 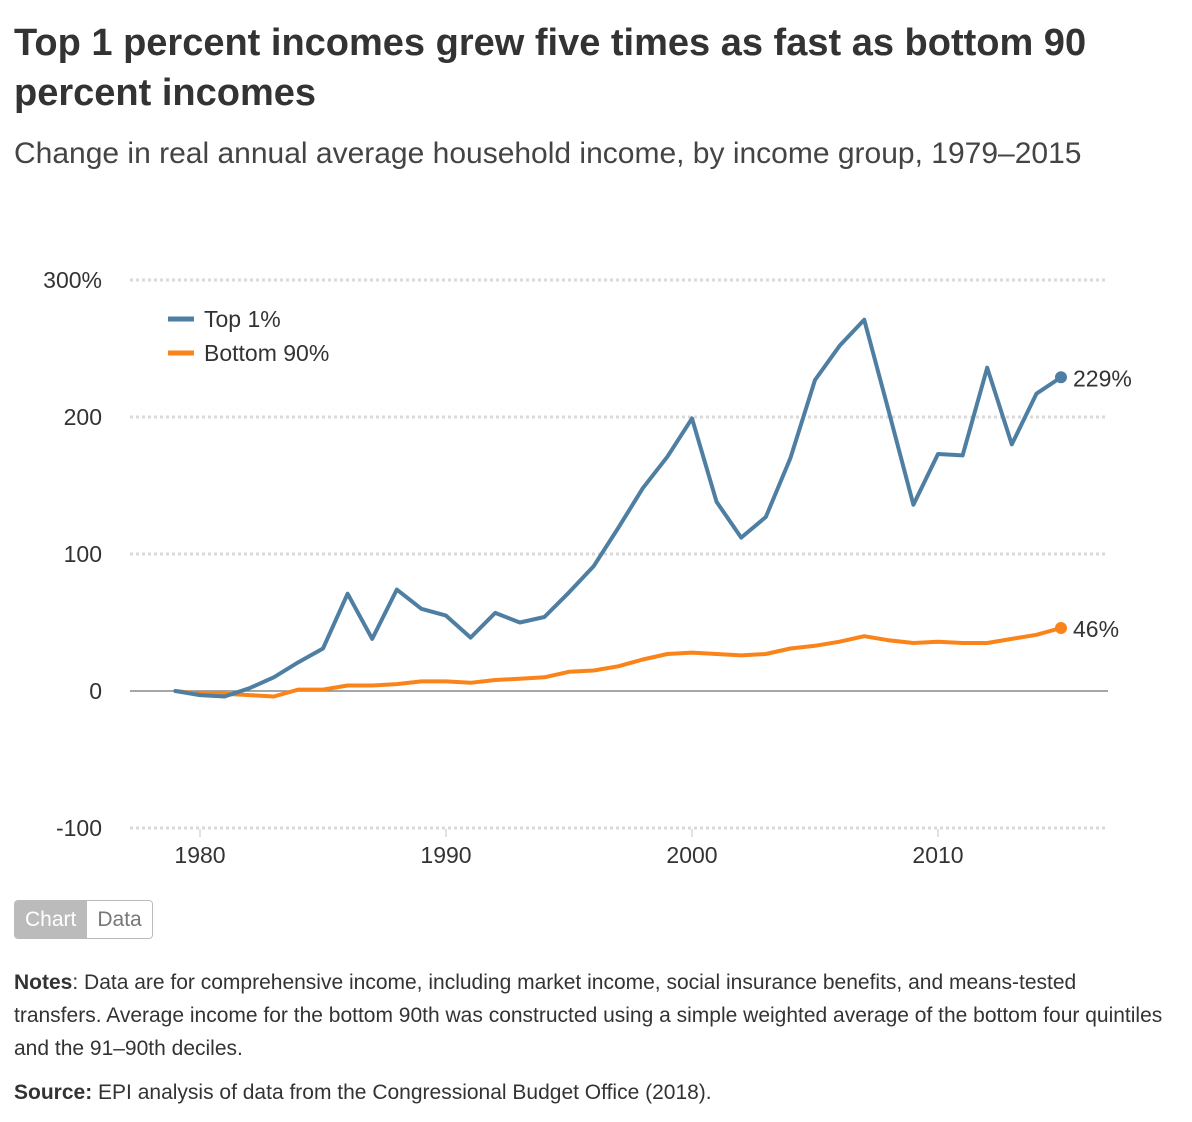 What do you see at coordinates (691, 855) in the screenshot?
I see `x-tick-label: 2000` at bounding box center [691, 855].